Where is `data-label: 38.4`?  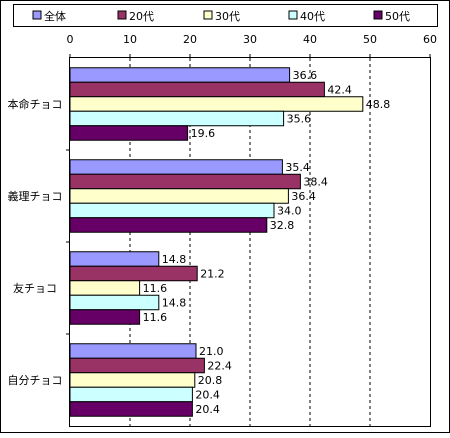 data-label: 38.4 is located at coordinates (315, 182).